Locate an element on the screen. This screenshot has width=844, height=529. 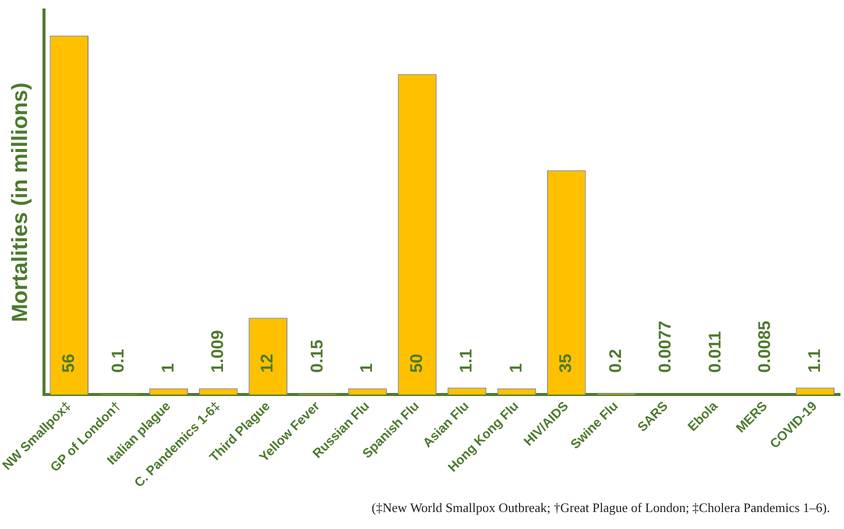
data-label: 0.15 is located at coordinates (316, 356).